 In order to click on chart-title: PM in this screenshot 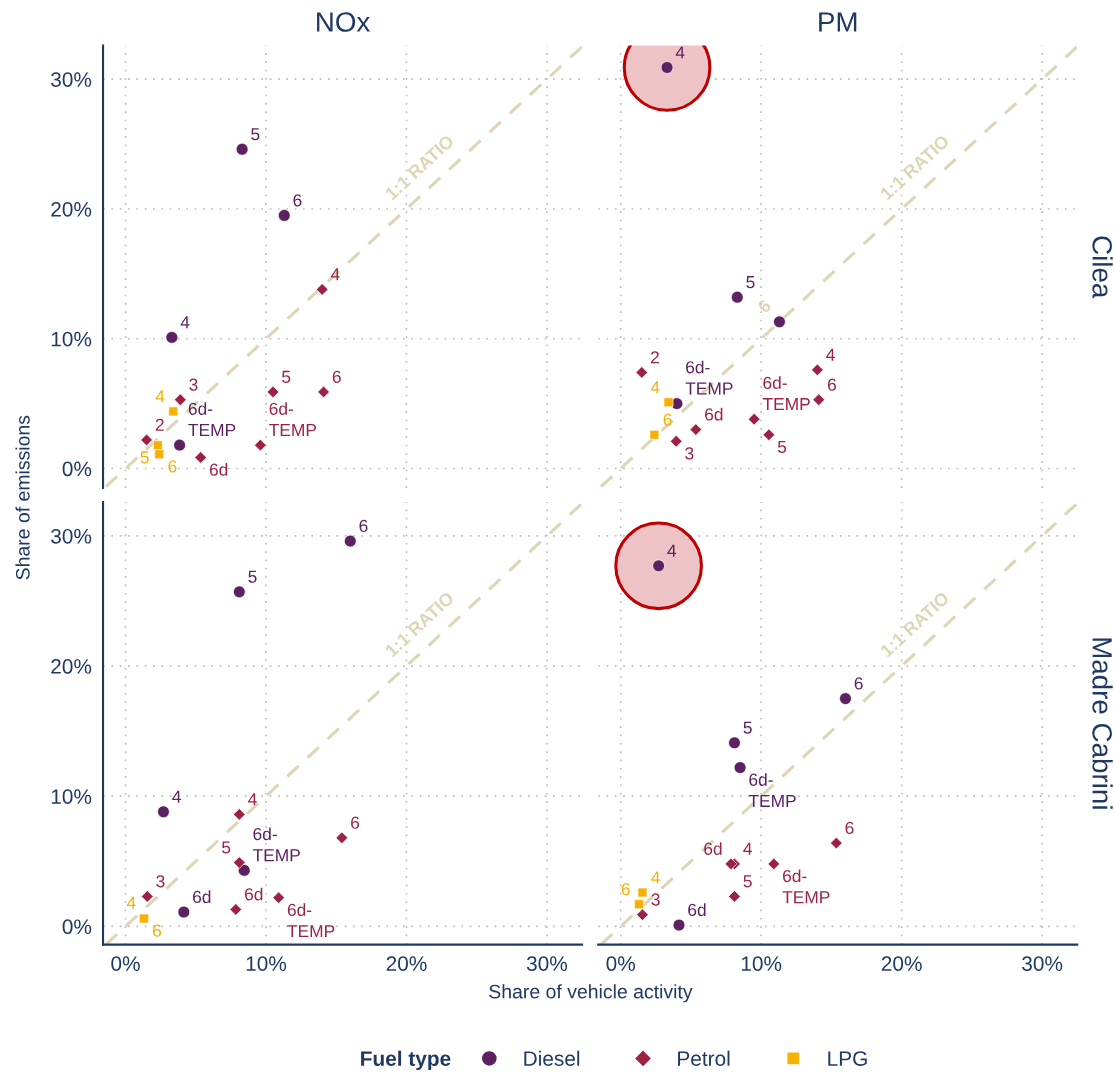, I will do `click(838, 22)`.